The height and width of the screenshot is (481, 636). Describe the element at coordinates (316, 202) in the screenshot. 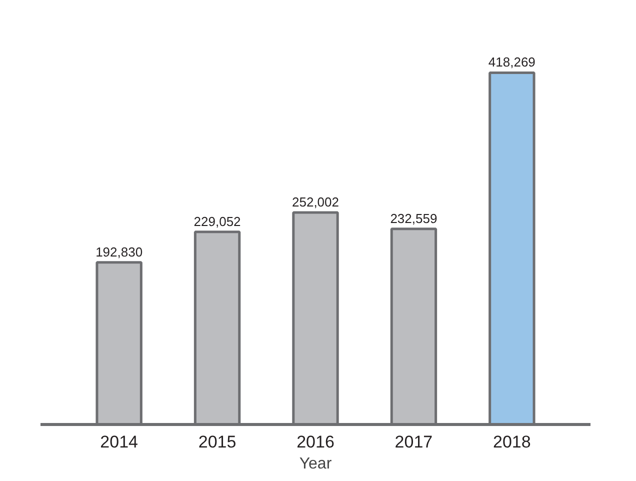

I see `data-label: 252,002` at that location.